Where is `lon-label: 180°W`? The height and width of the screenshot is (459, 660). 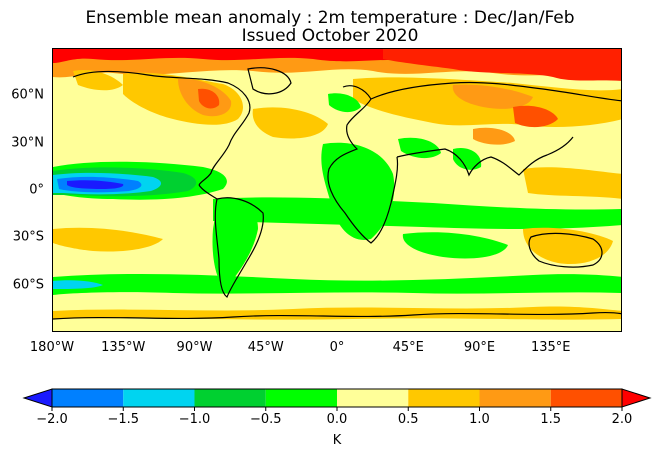 lon-label: 180°W is located at coordinates (52, 347).